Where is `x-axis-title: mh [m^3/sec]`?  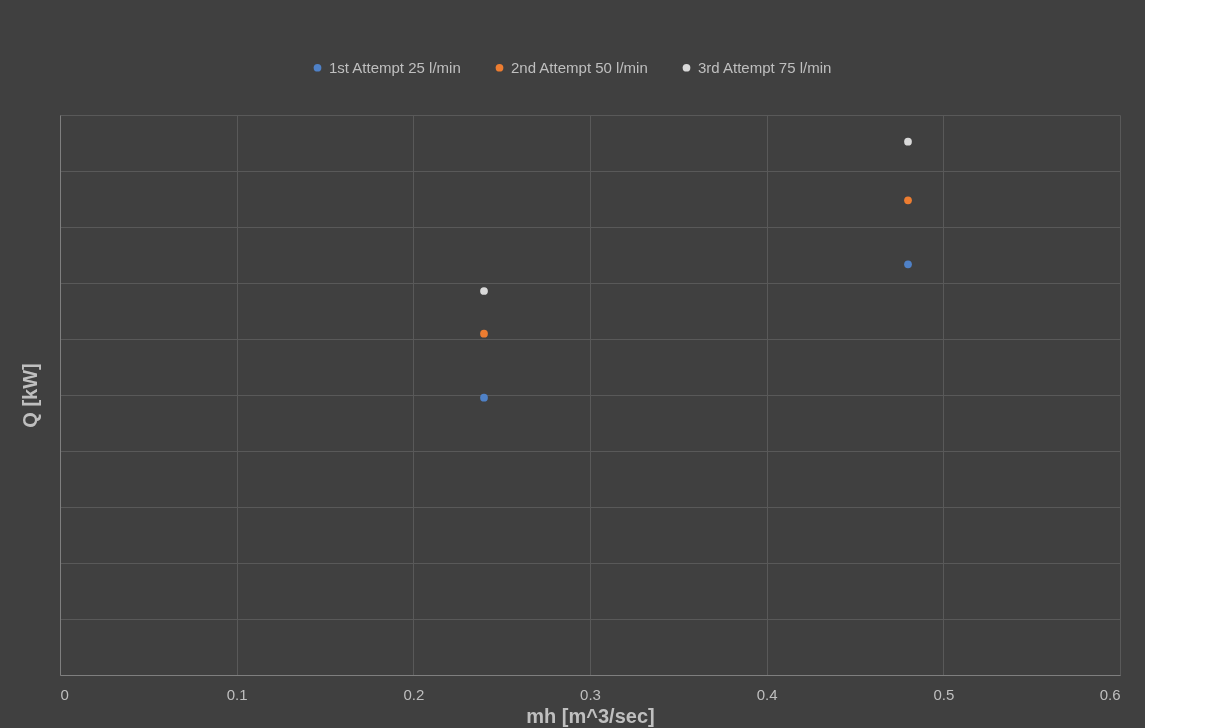
x-axis-title: mh [m^3/sec] is located at coordinates (590, 715).